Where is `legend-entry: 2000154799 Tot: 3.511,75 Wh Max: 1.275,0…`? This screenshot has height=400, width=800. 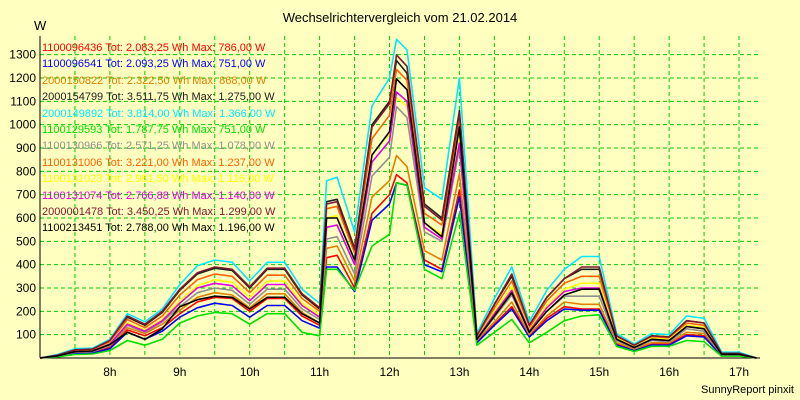
legend-entry: 2000154799 Tot: 3.511,75 Wh Max: 1.275,0… is located at coordinates (158, 97).